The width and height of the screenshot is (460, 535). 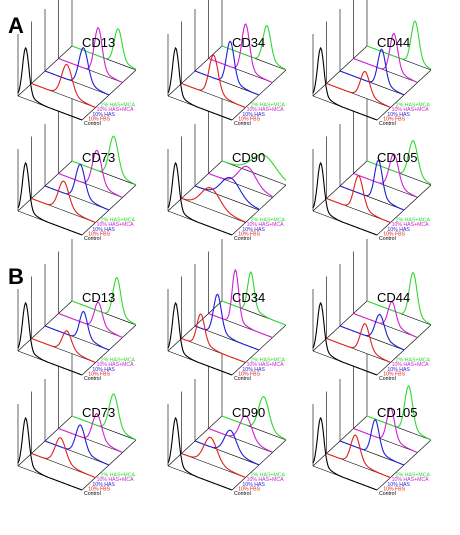 I want to click on marker-title: CD44, so click(x=393, y=297).